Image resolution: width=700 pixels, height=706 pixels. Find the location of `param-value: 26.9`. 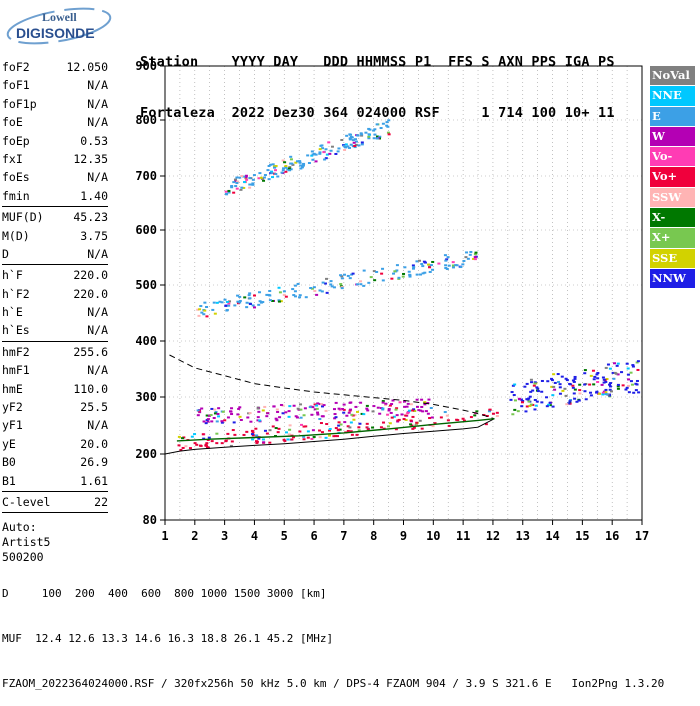

param-value: 26.9 is located at coordinates (94, 462).